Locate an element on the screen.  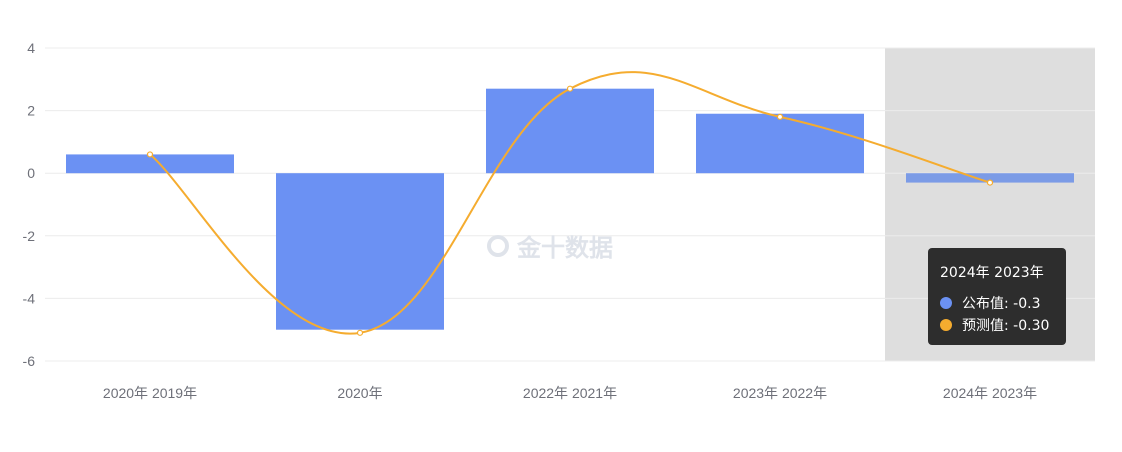
x-tick-label: 2022年 2021年 is located at coordinates (570, 393).